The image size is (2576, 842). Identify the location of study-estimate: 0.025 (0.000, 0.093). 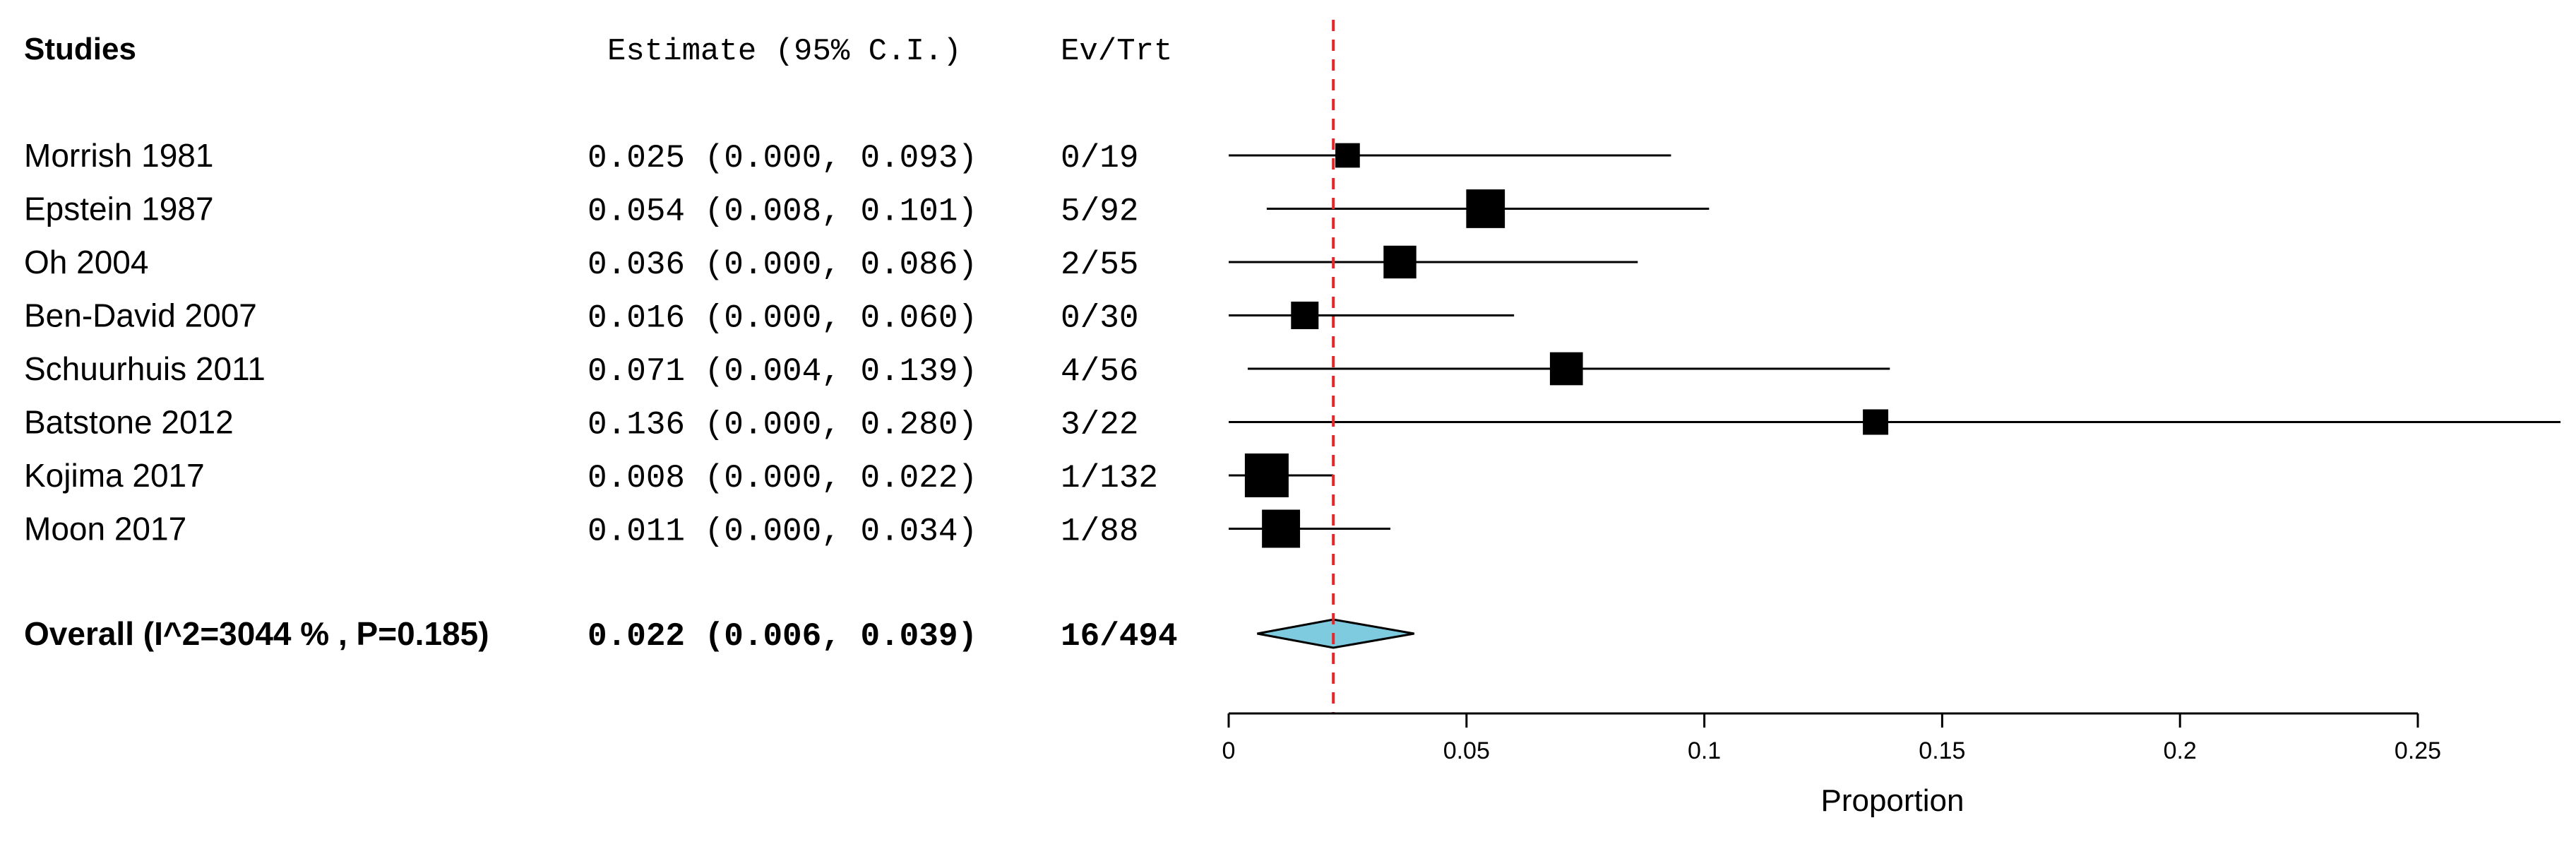
(782, 159).